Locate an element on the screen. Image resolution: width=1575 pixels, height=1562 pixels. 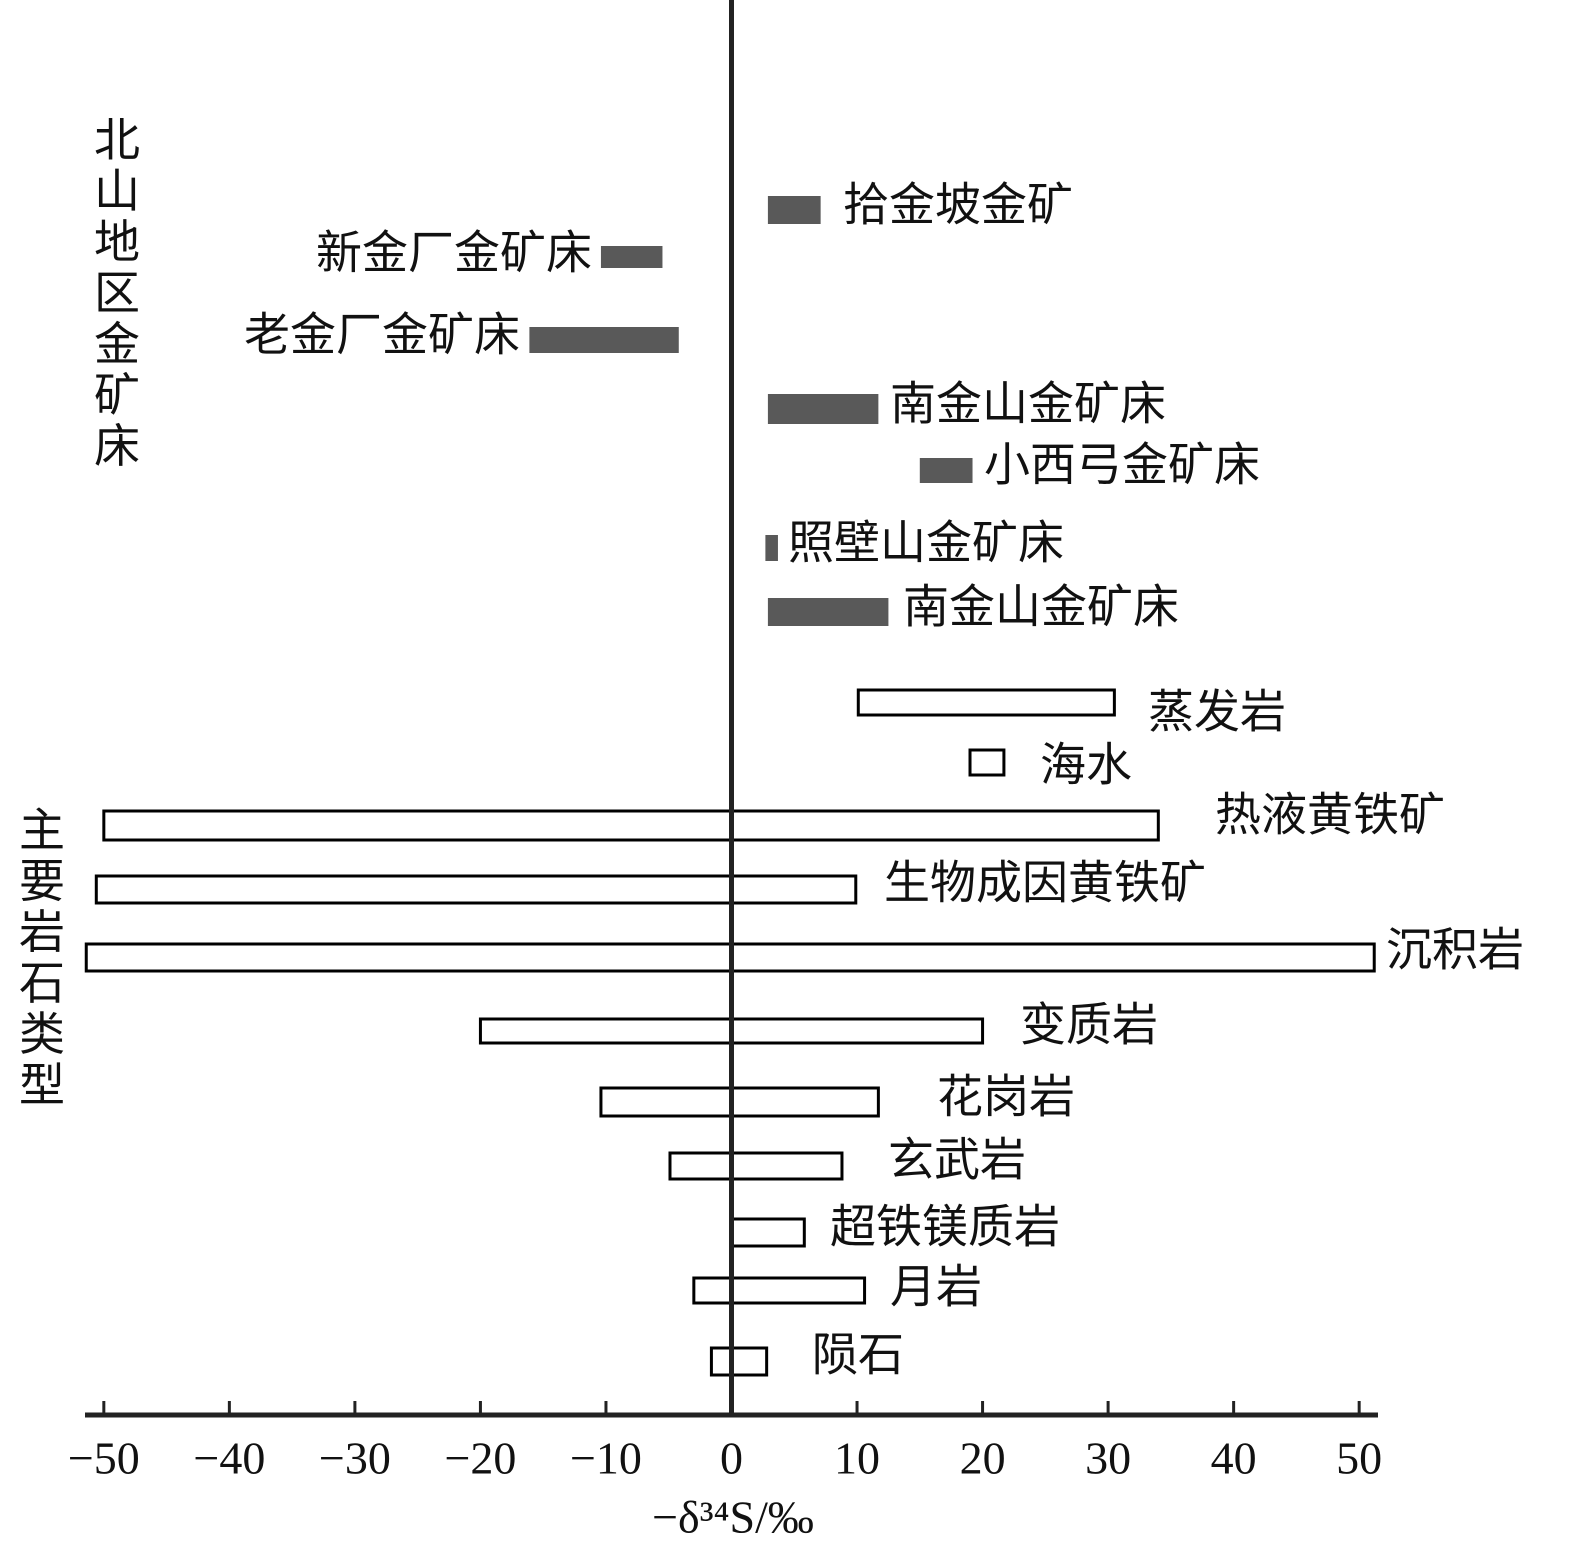
bar-label: 照壁山金矿床 is located at coordinates (926, 543).